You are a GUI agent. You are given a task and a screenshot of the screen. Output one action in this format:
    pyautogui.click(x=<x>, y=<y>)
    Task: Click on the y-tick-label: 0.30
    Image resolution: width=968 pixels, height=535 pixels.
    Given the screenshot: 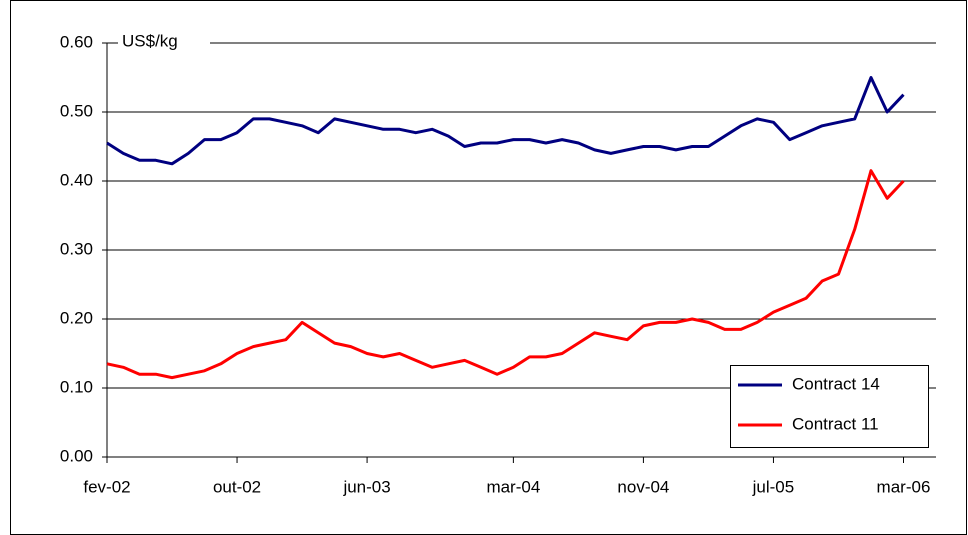 What is the action you would take?
    pyautogui.click(x=76, y=248)
    